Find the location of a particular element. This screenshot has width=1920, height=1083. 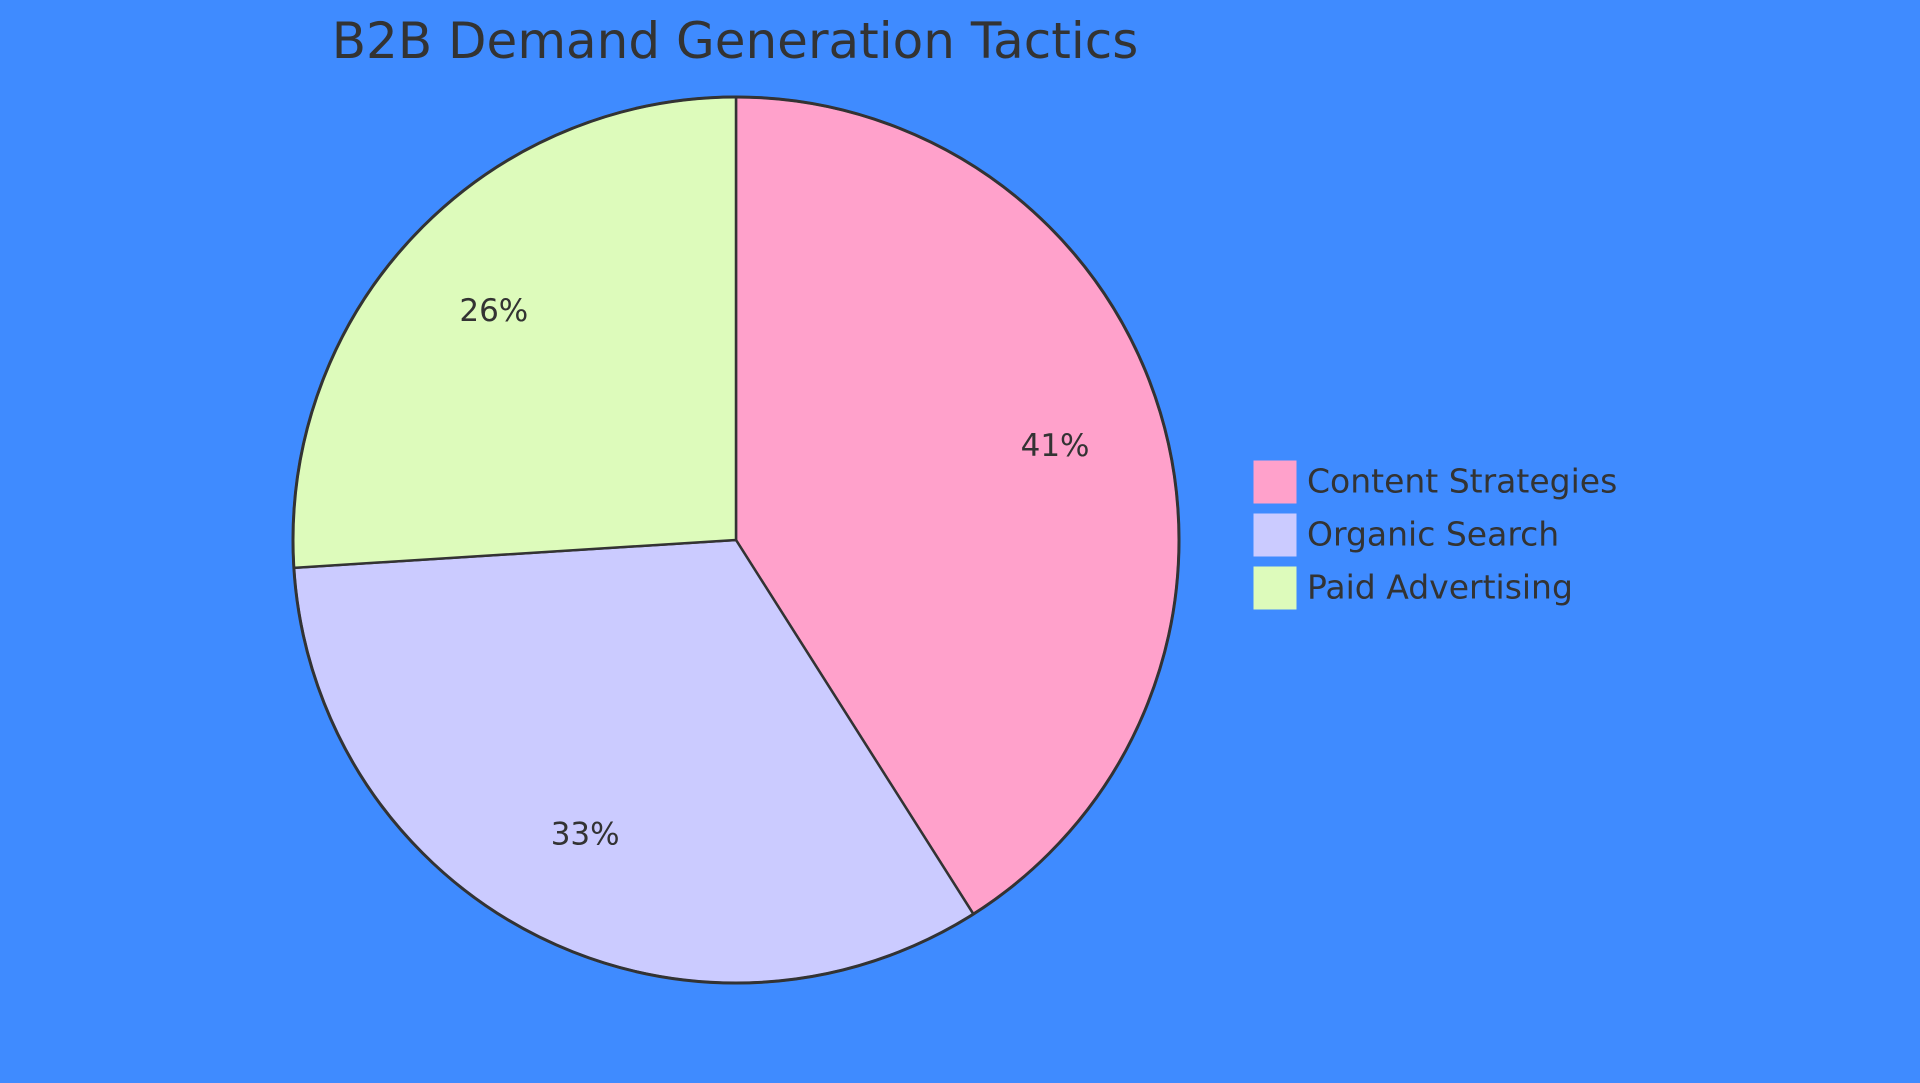

slice-label-organic-search: 33% is located at coordinates (585, 835).